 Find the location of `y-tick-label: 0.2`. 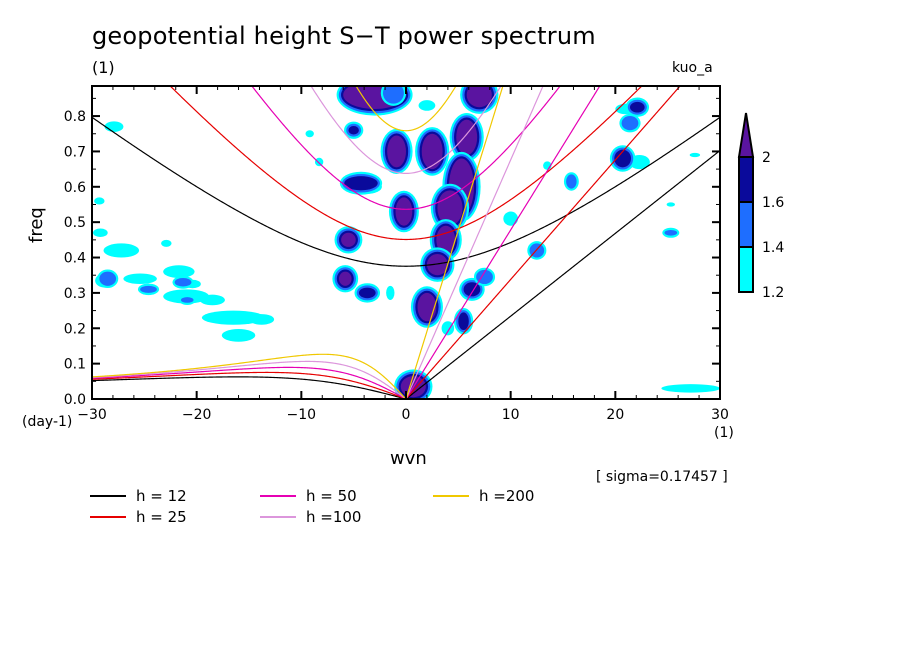

y-tick-label: 0.2 is located at coordinates (75, 329).